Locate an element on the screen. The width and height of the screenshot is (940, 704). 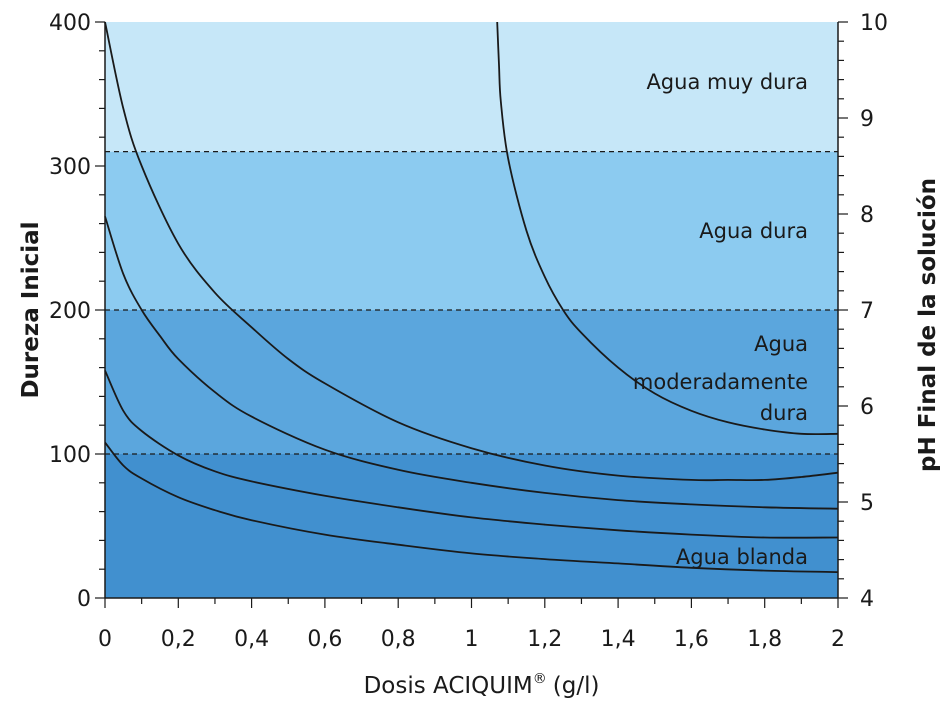
x-tick-label: 2 is located at coordinates (838, 639).